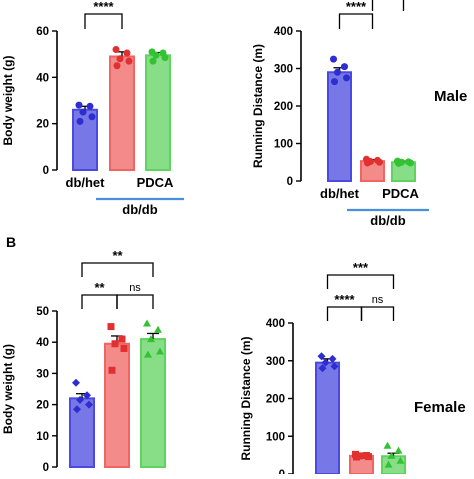  Describe the element at coordinates (42, 374) in the screenshot. I see `y-tick-label: 30` at that location.